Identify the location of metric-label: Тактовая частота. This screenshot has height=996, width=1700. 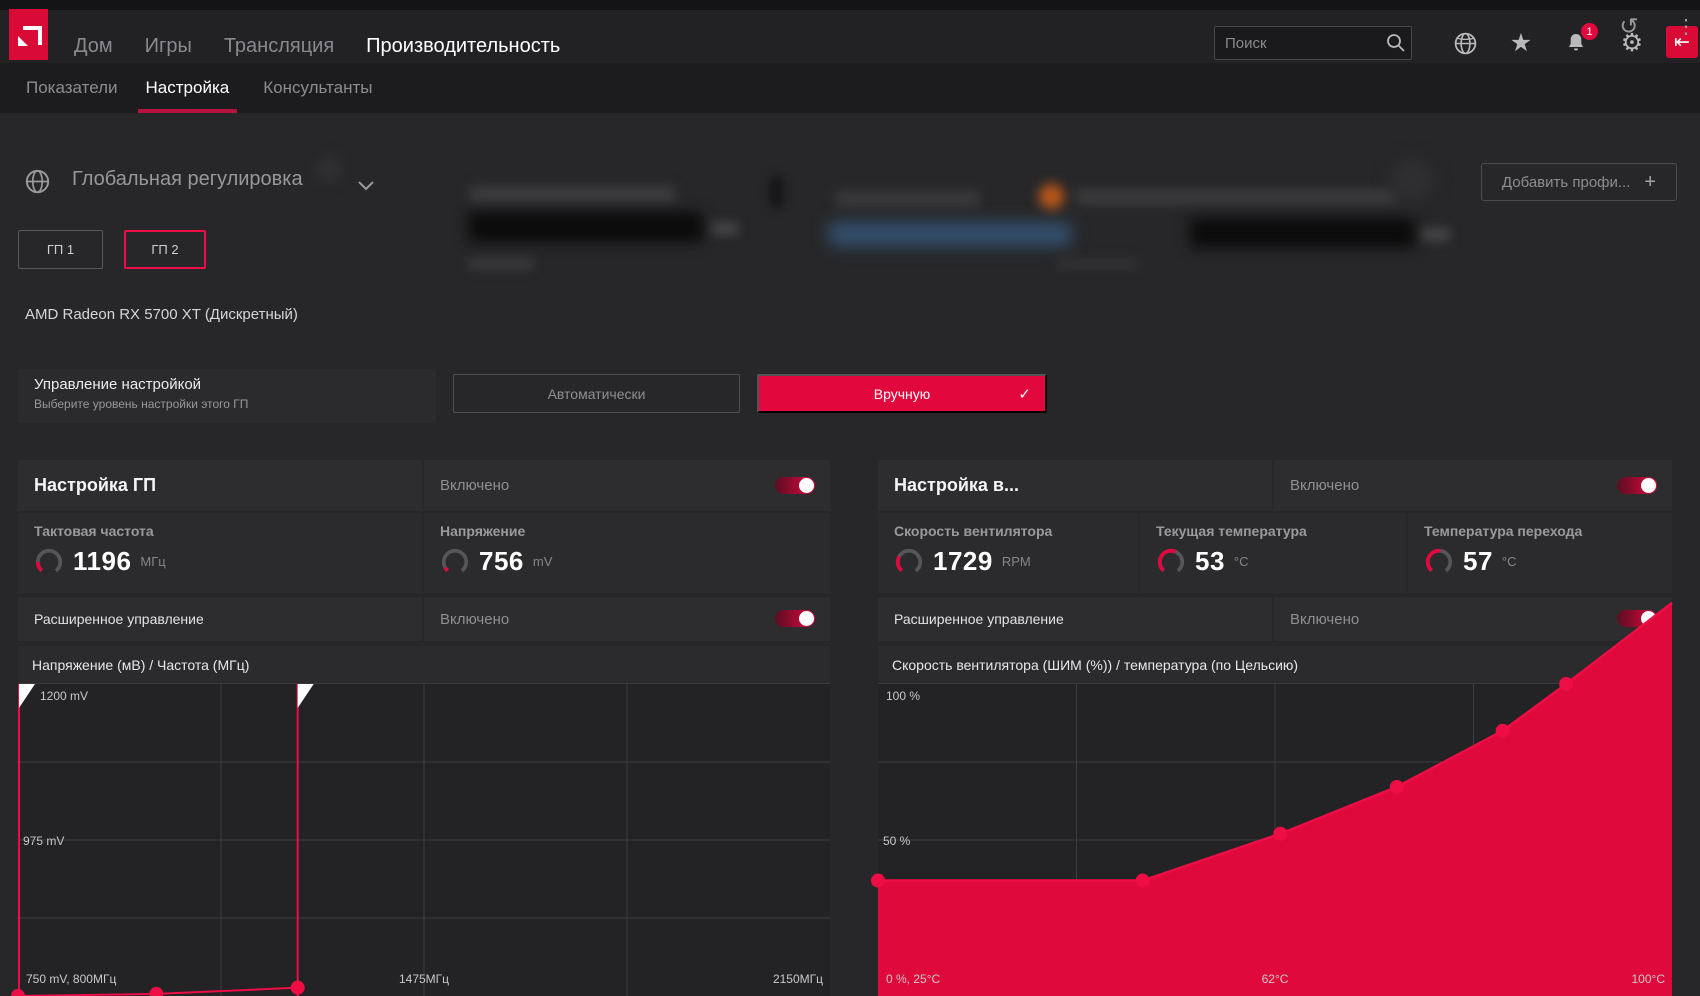
(94, 531).